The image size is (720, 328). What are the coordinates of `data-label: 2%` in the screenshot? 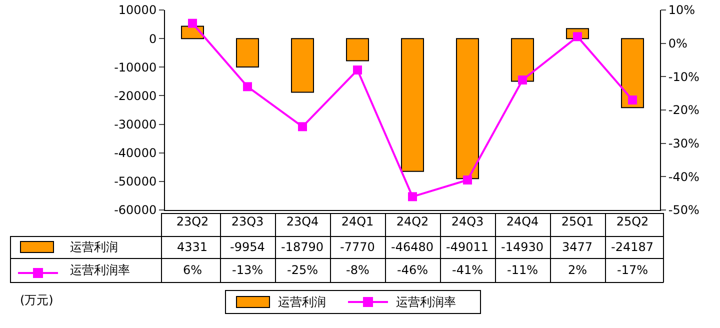 It's located at (578, 270).